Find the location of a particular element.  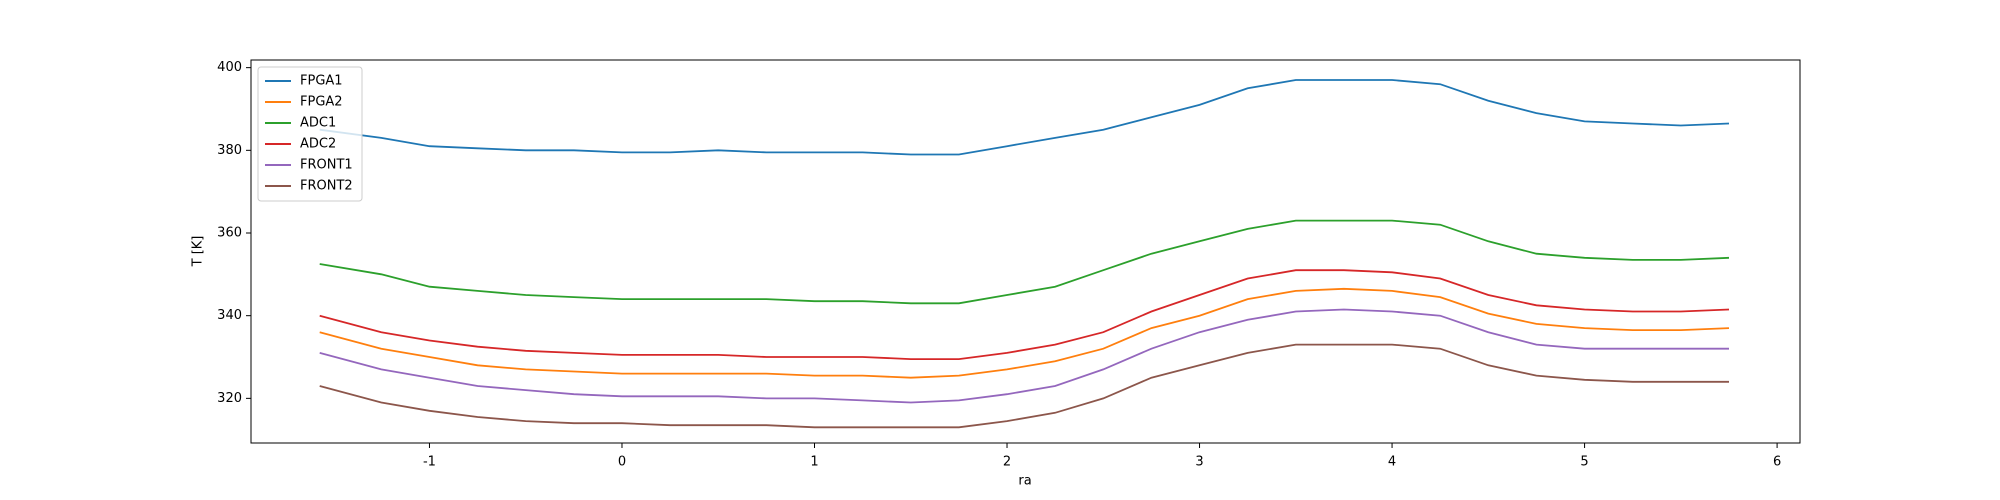

x-tick-label: 6 is located at coordinates (1777, 462).